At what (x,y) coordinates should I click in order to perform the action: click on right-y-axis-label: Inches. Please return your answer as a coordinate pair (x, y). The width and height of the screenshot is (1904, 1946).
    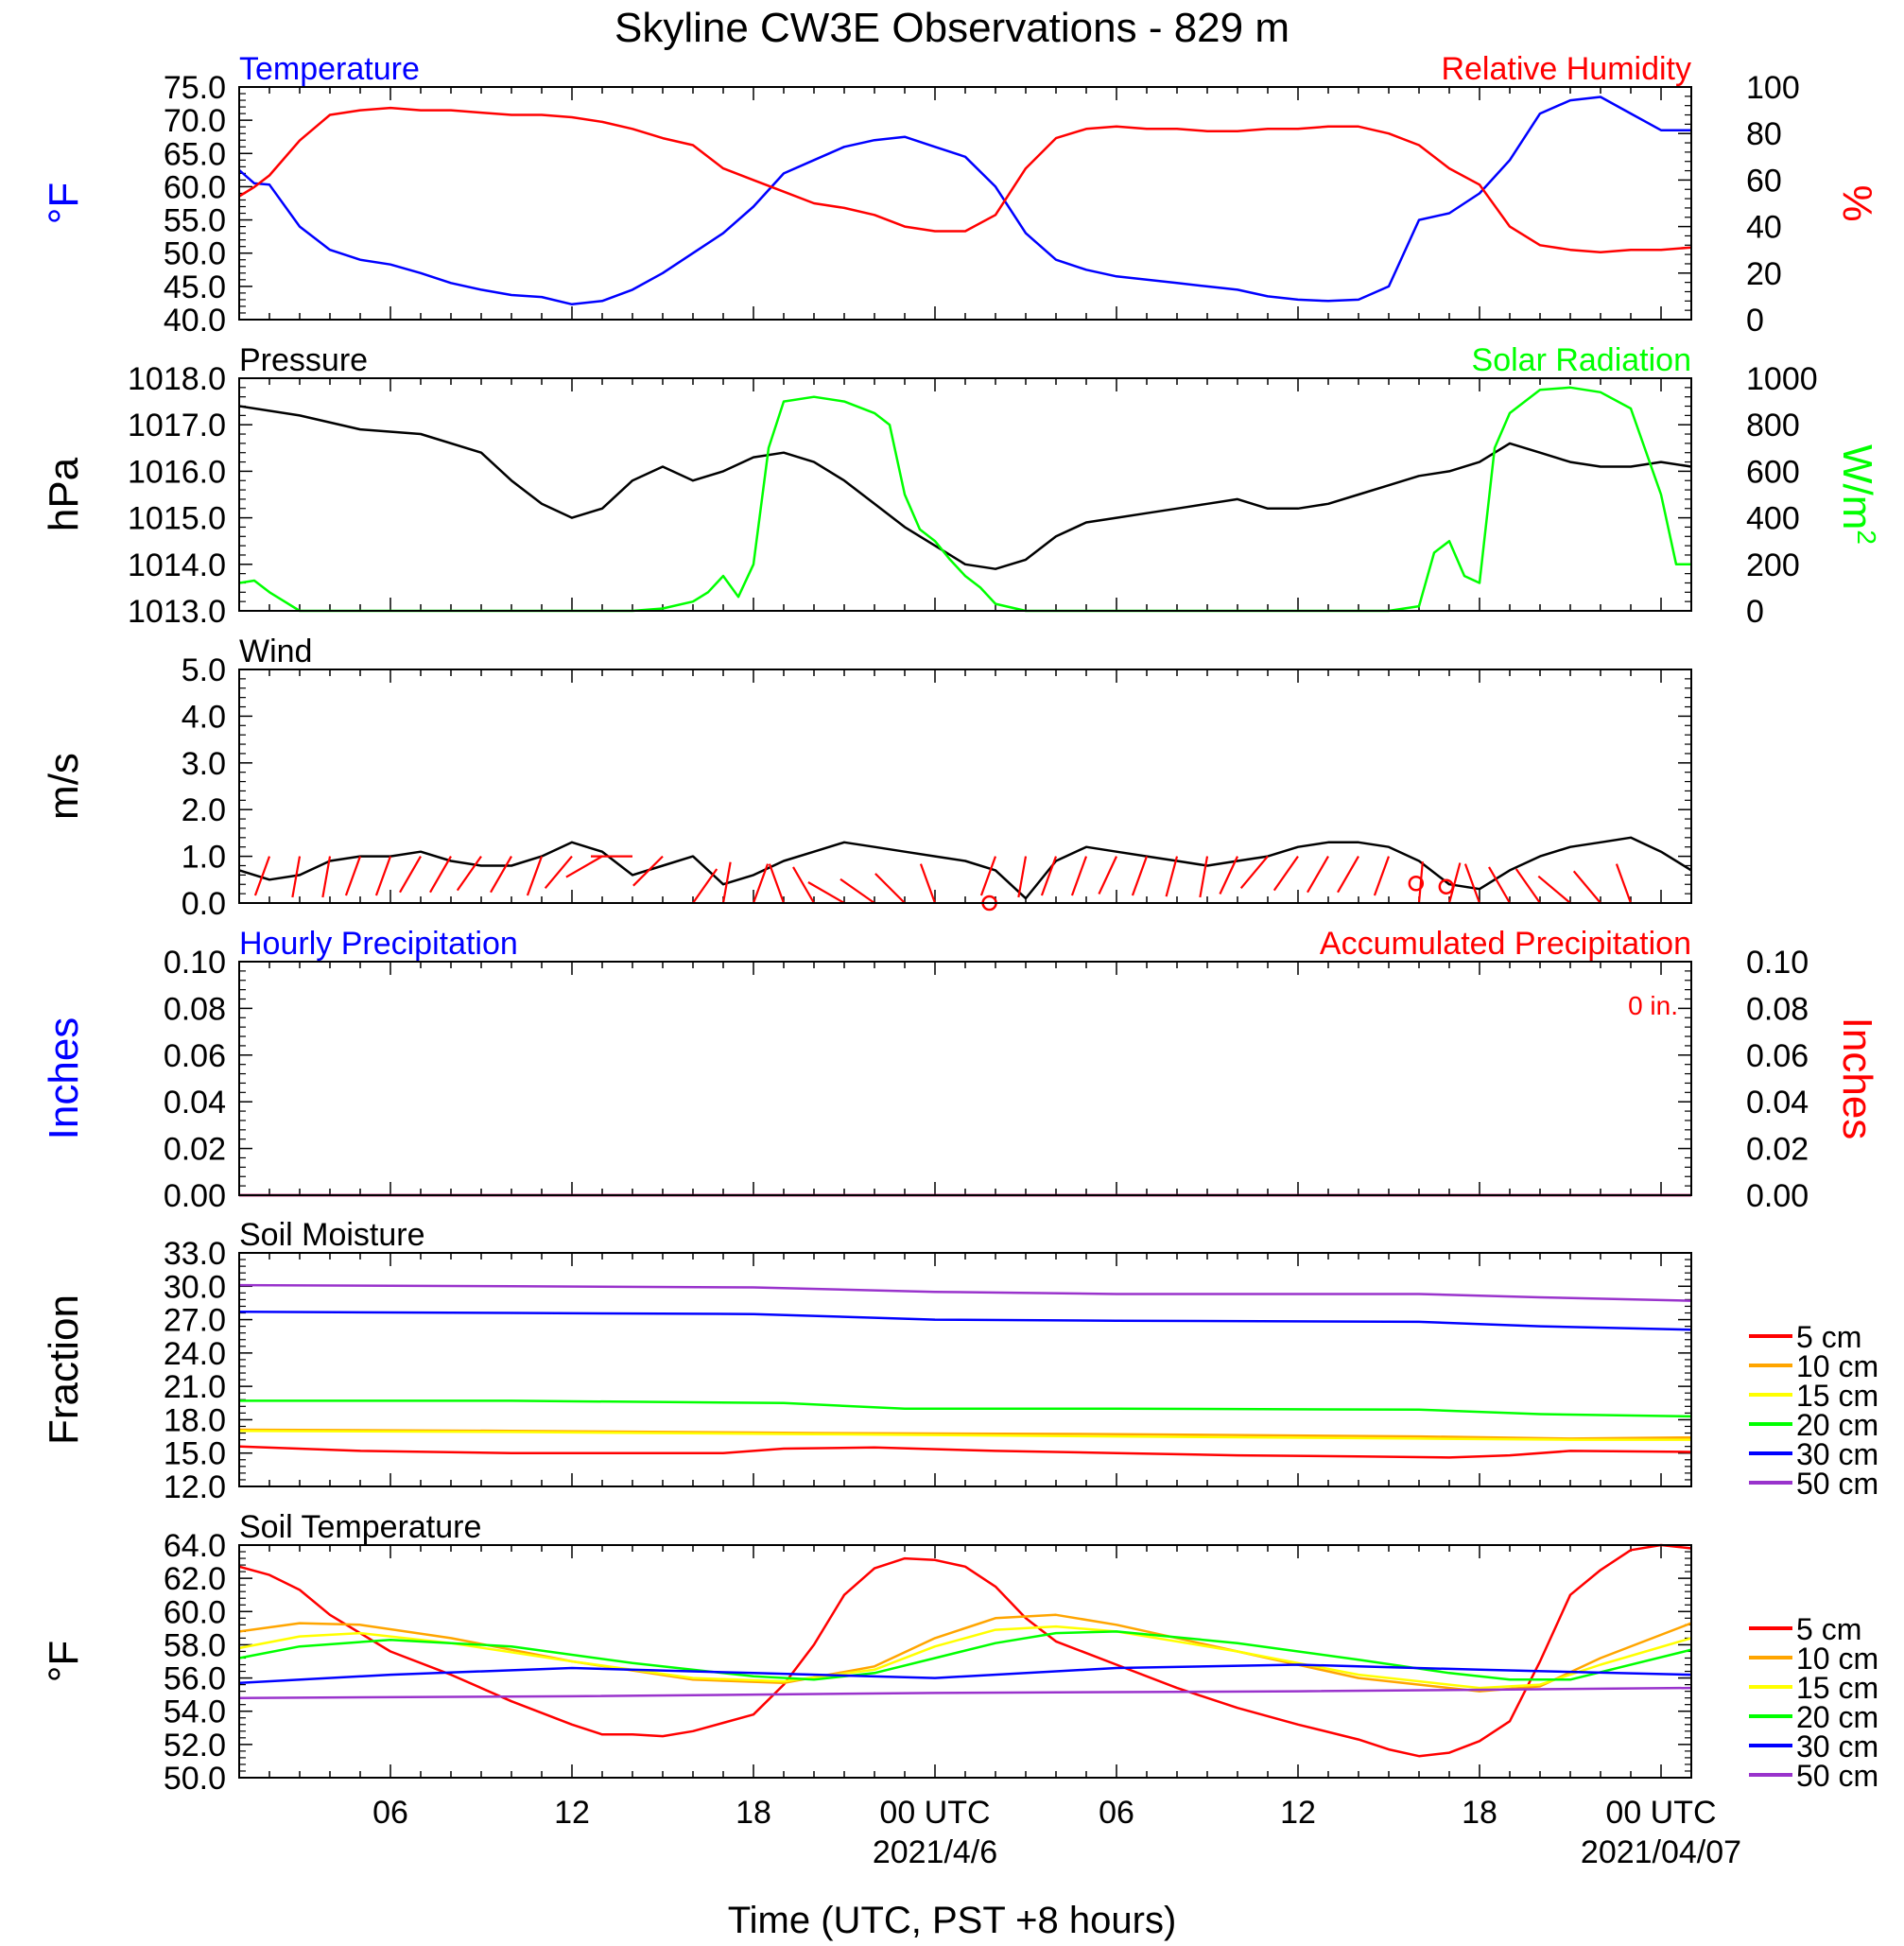
    Looking at the image, I should click on (1857, 1079).